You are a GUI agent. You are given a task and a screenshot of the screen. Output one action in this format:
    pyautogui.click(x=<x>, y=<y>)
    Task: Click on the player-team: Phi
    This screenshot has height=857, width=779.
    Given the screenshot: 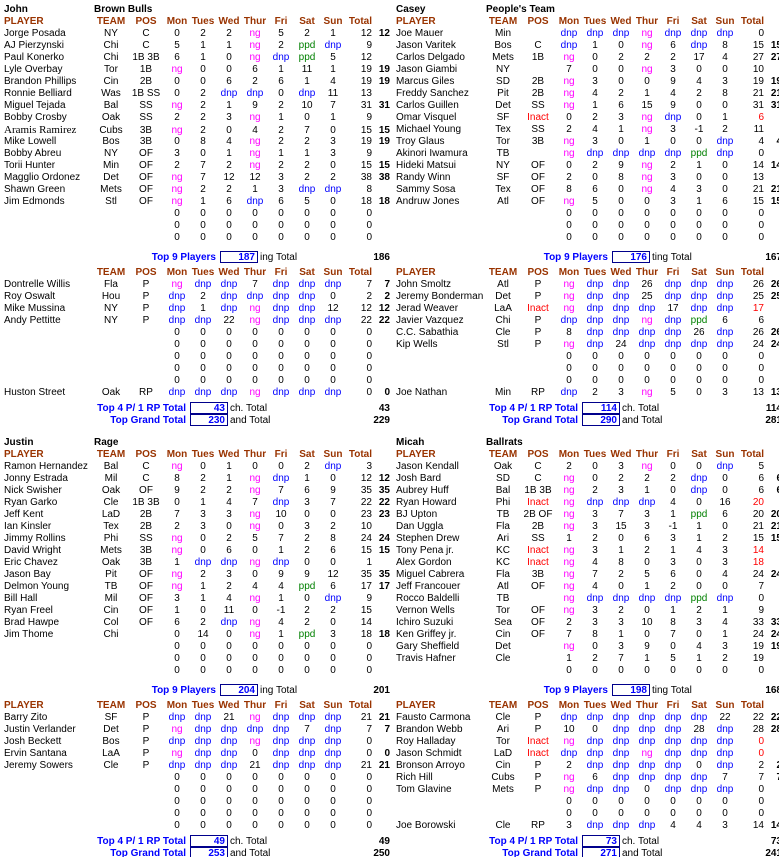 What is the action you would take?
    pyautogui.click(x=503, y=502)
    